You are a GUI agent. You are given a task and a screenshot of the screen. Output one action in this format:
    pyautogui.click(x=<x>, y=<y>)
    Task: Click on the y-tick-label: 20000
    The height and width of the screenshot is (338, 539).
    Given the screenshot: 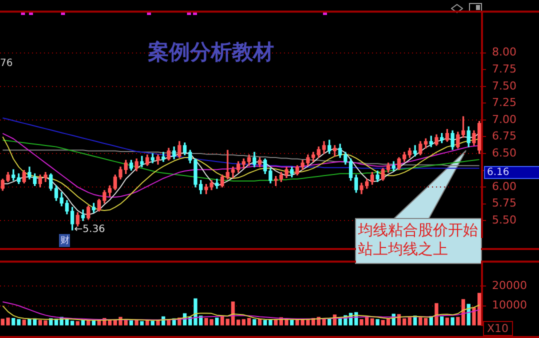 What is the action you would take?
    pyautogui.click(x=509, y=285)
    